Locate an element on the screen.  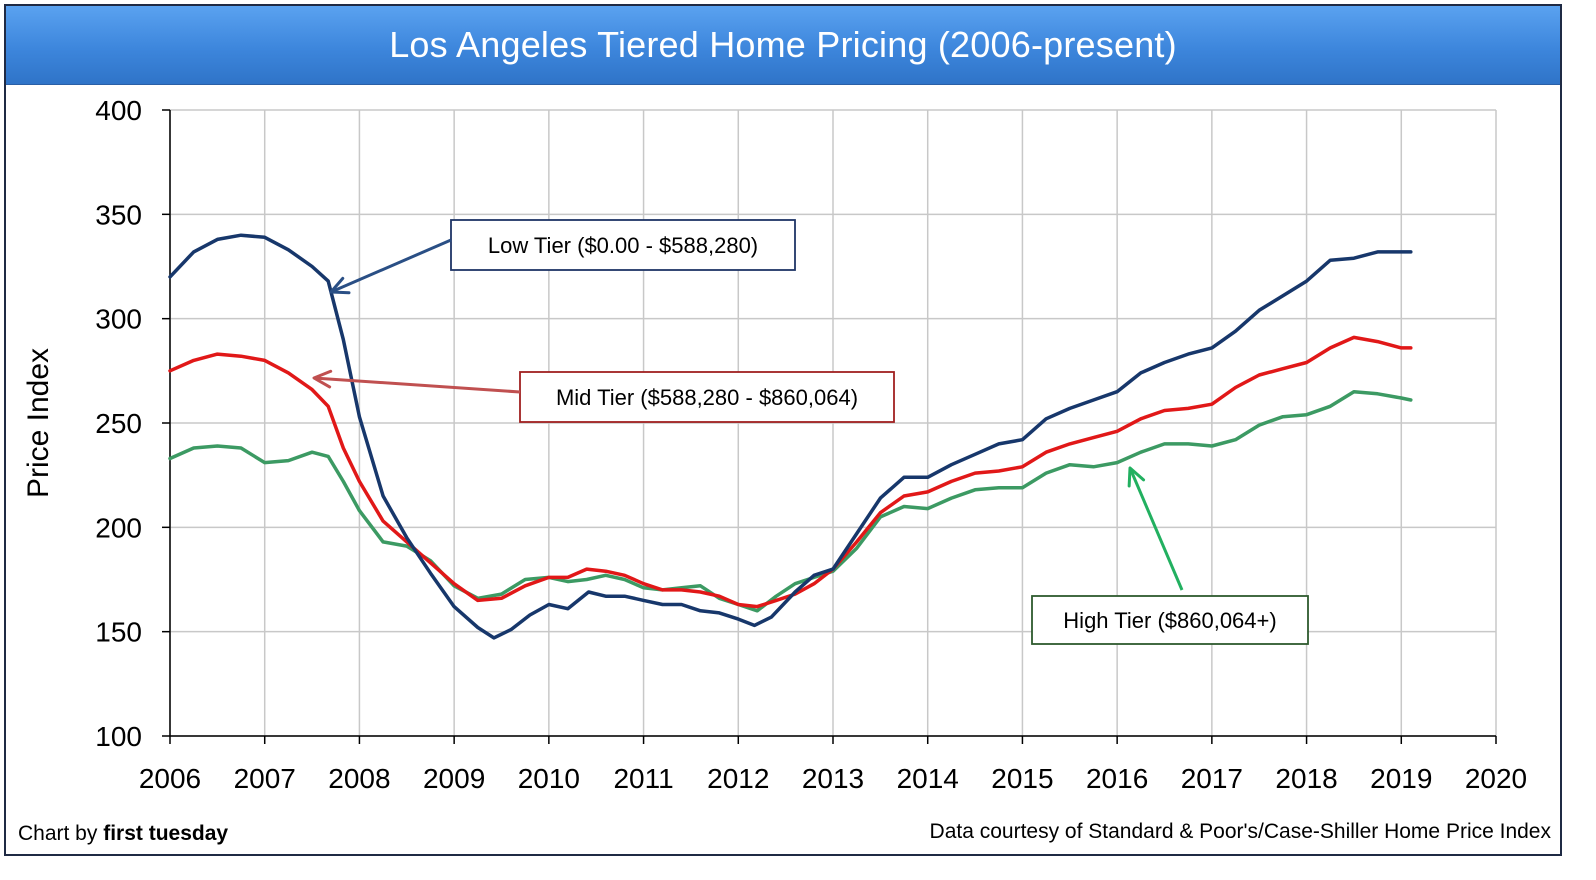
x-tick-label: 2009 is located at coordinates (454, 778).